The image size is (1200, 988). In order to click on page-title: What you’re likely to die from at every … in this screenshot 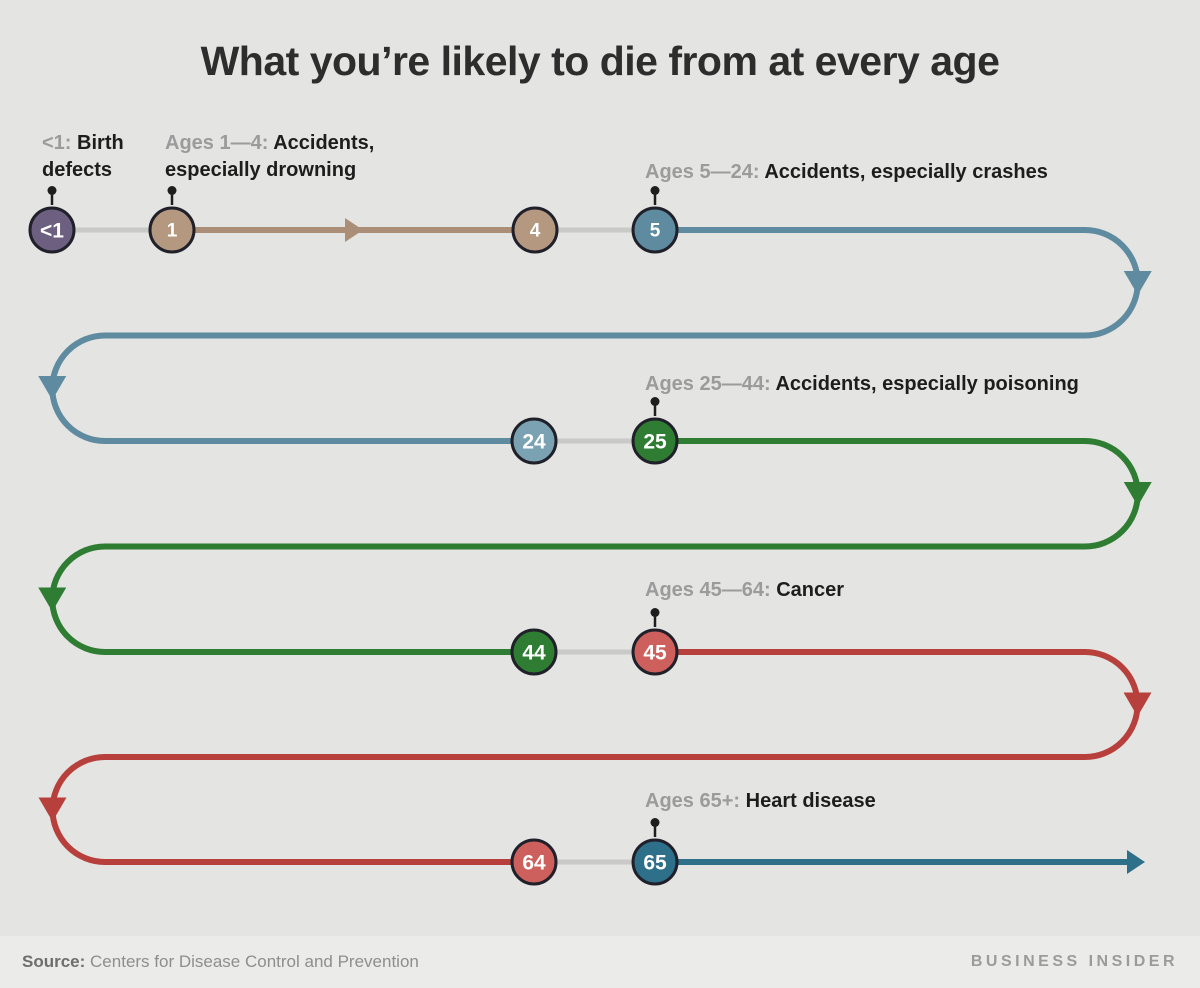, I will do `click(600, 61)`.